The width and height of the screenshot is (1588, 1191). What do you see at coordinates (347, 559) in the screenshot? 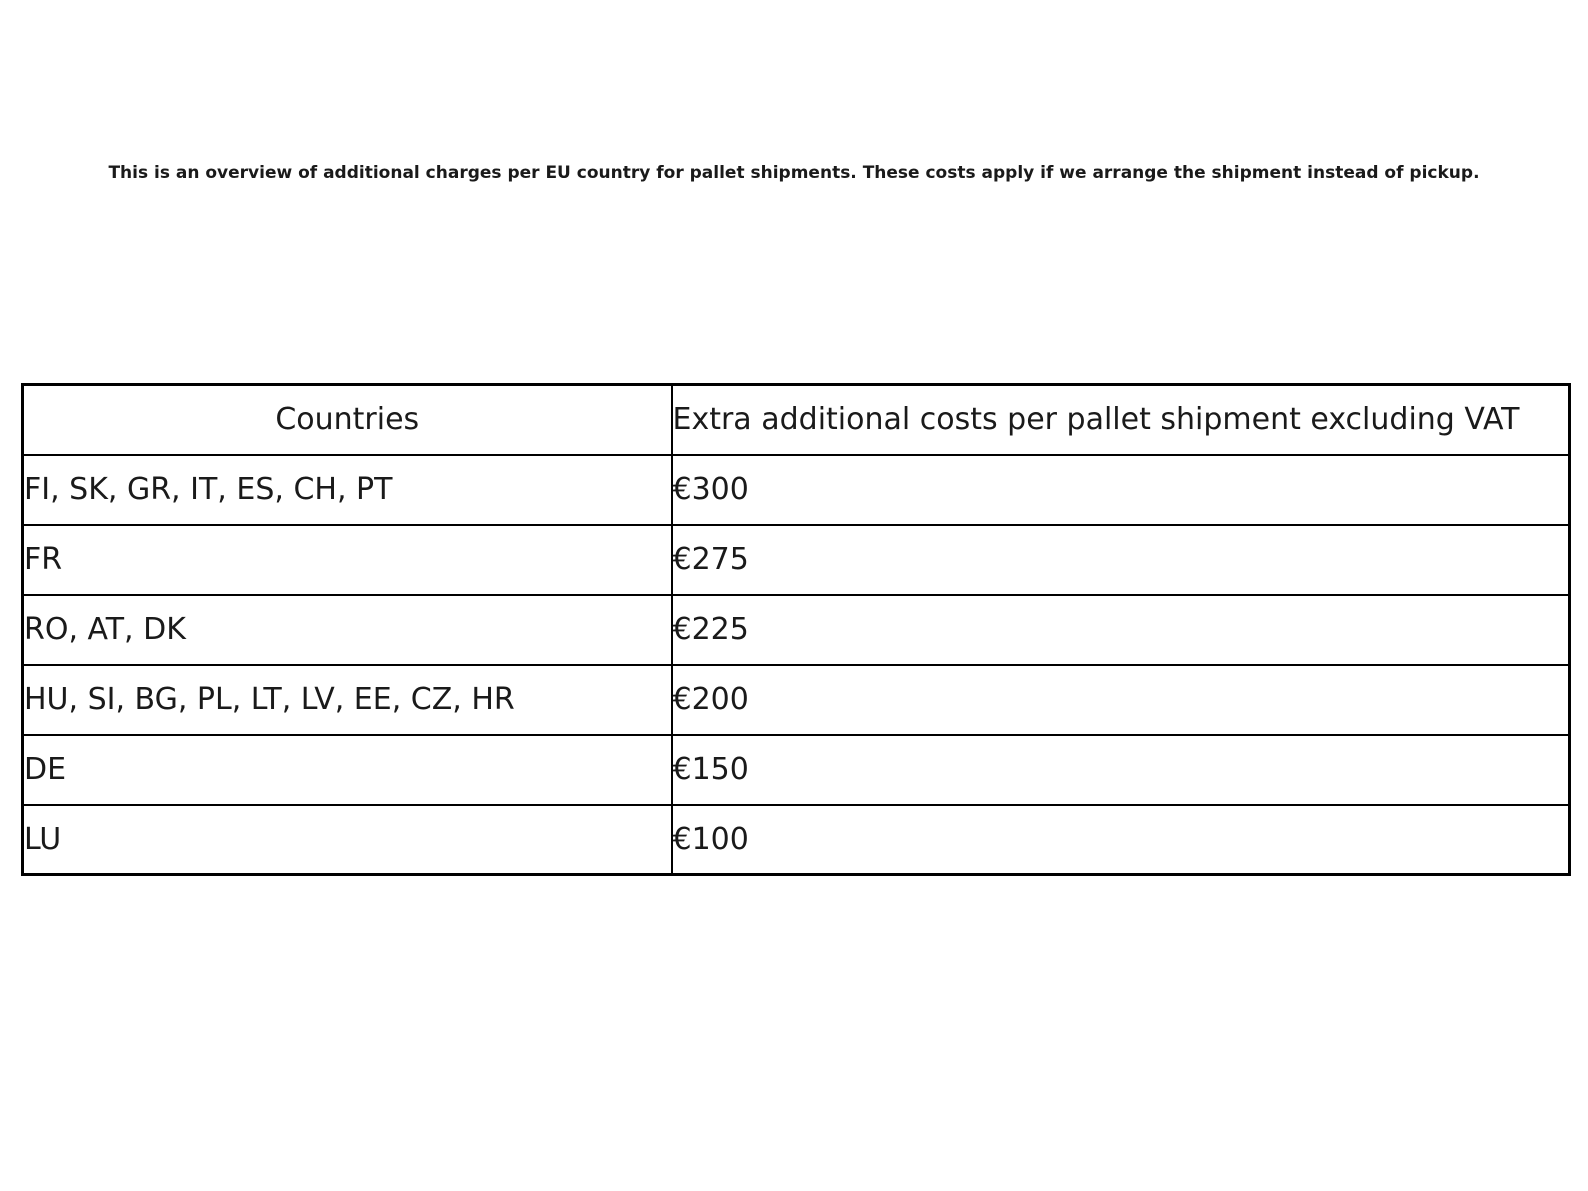
I see `cell-countries: FR` at bounding box center [347, 559].